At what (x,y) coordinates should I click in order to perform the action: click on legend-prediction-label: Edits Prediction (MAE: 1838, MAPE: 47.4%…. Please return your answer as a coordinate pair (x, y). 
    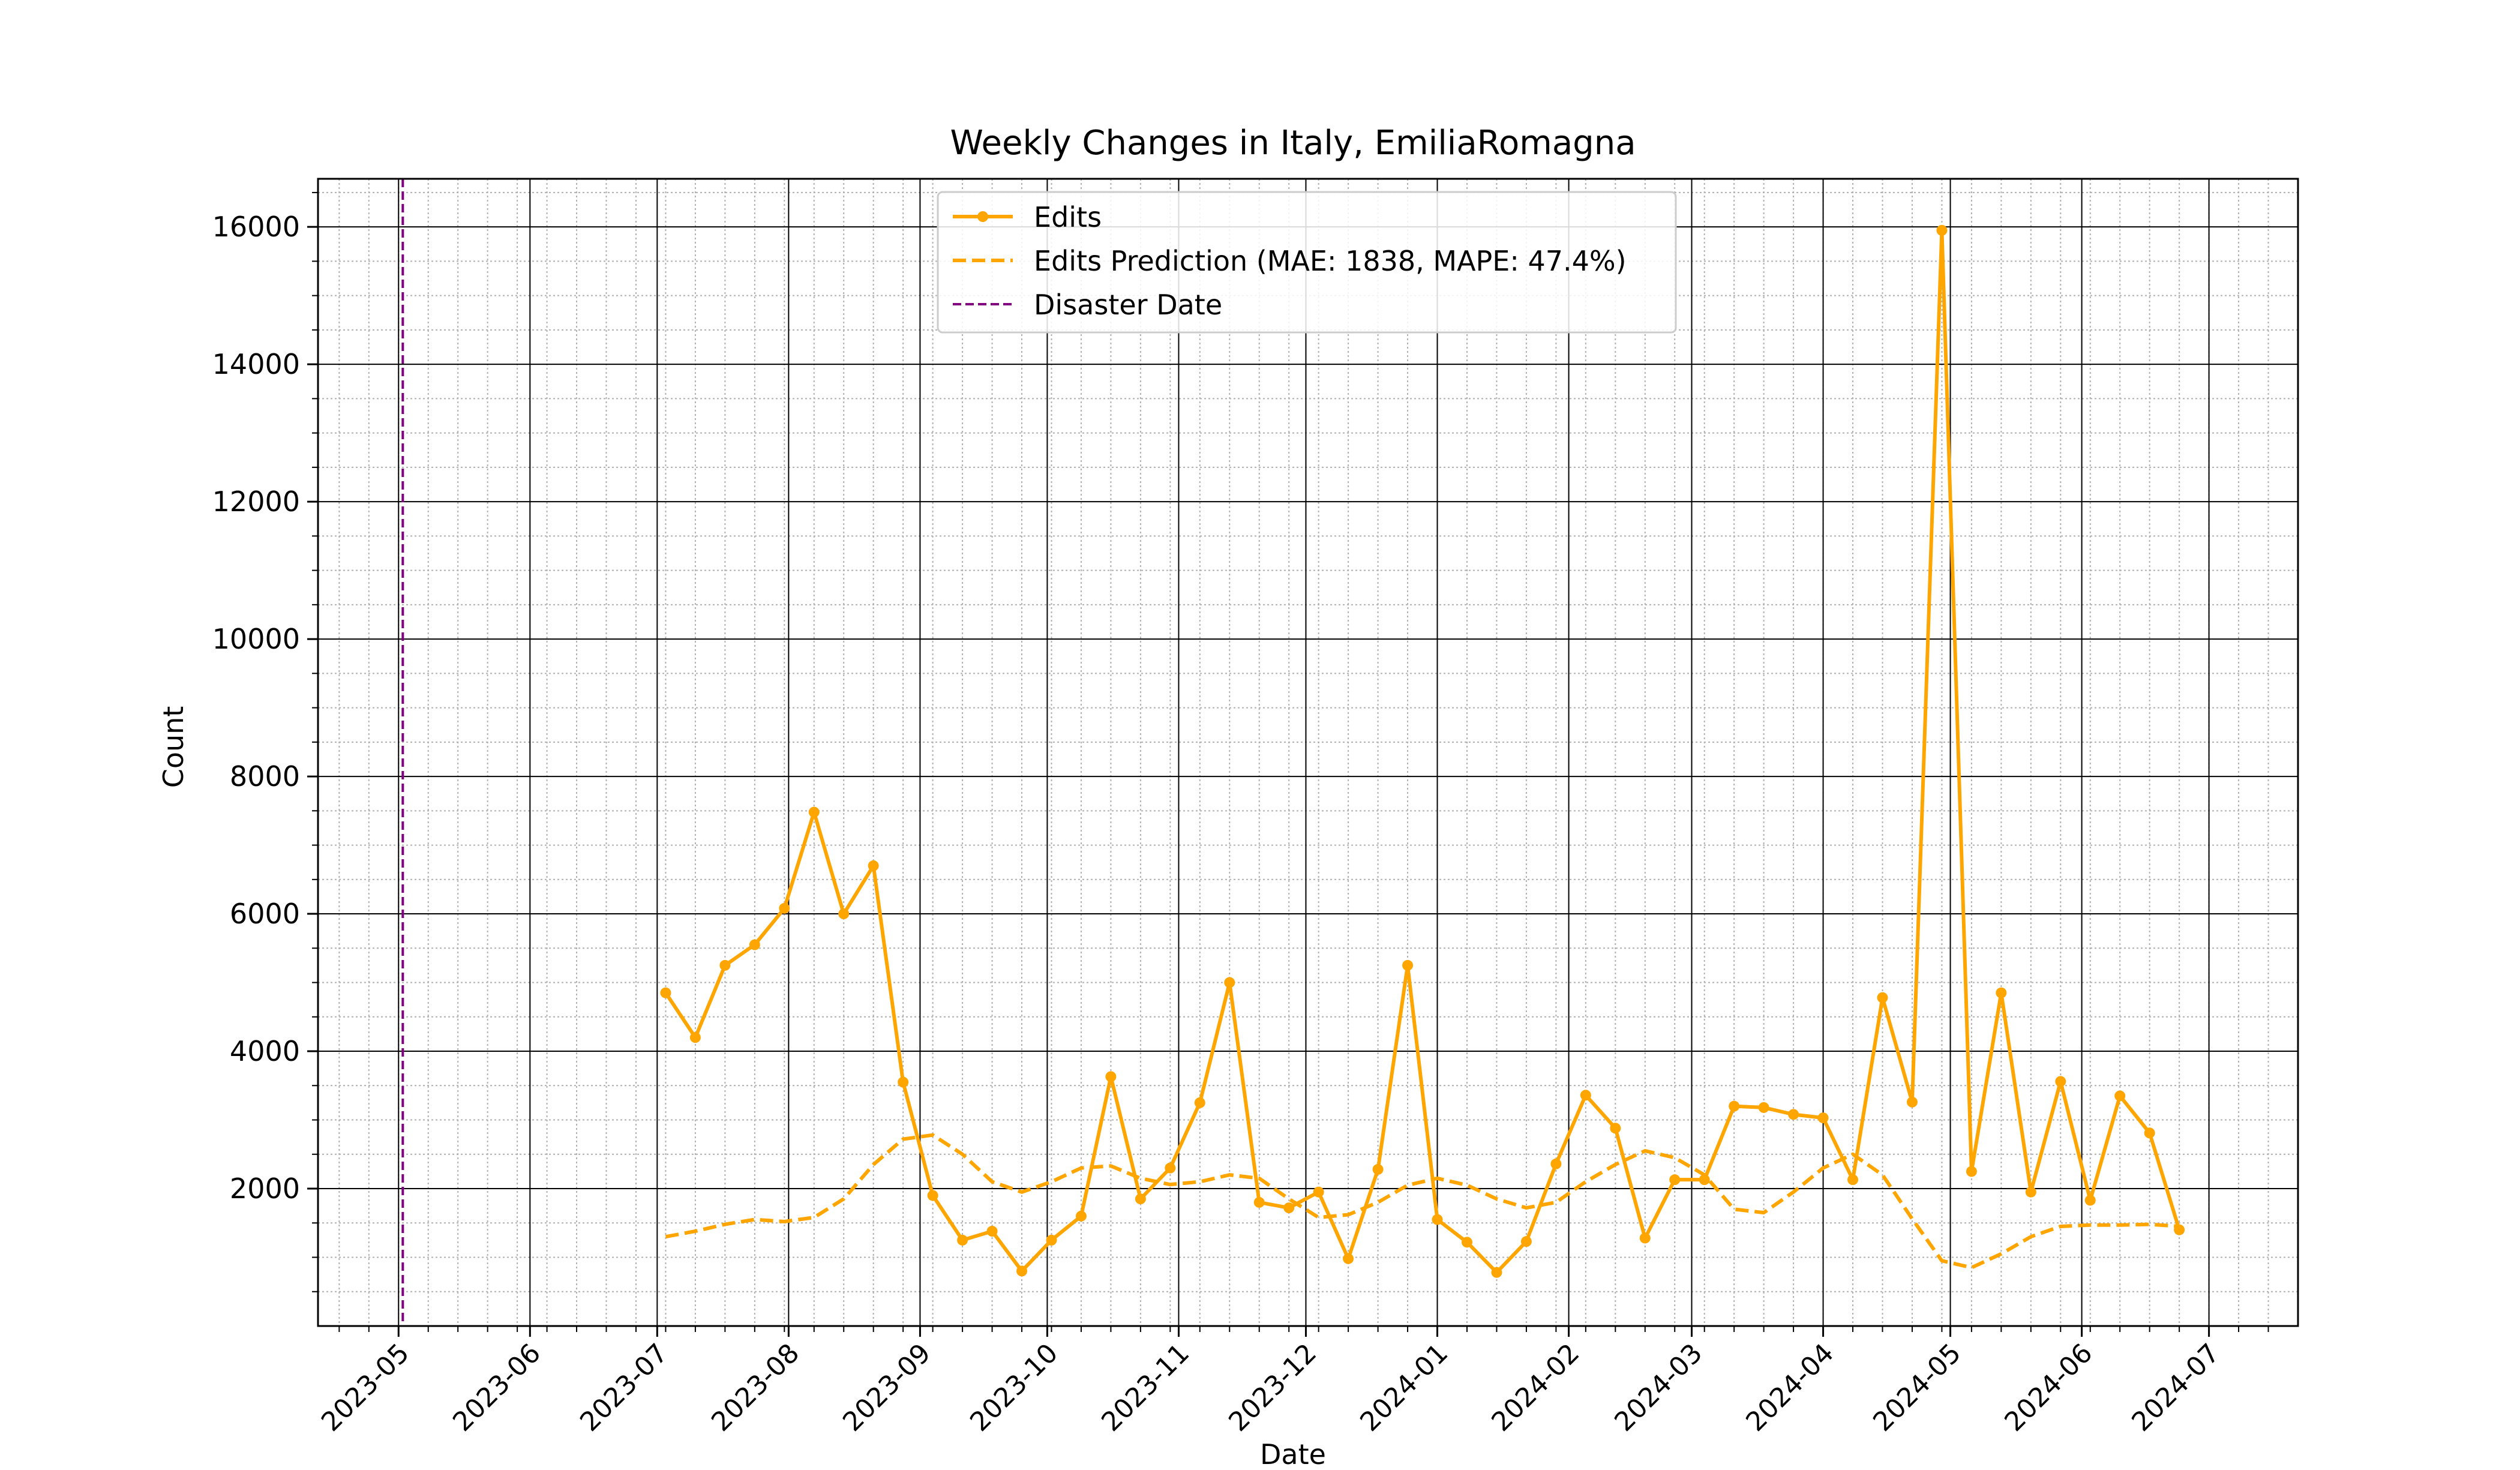
    Looking at the image, I should click on (1330, 261).